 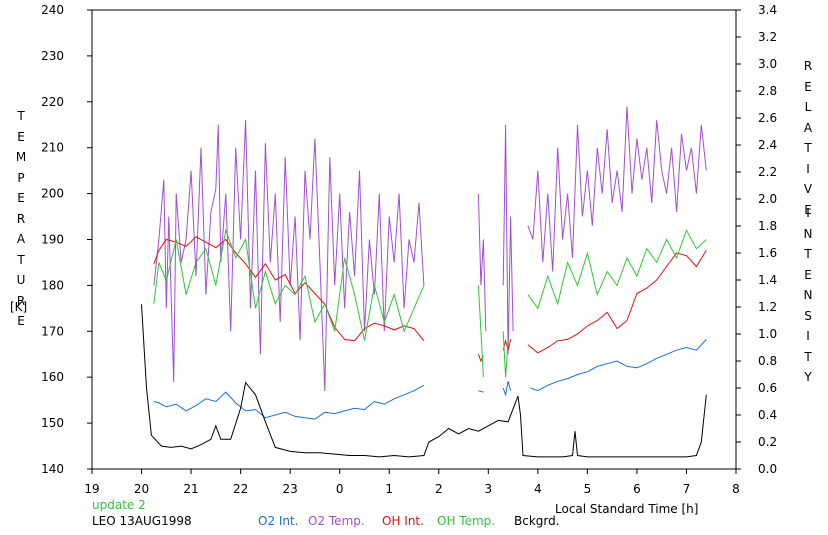 I want to click on left-tick-label: 230, so click(x=52, y=56).